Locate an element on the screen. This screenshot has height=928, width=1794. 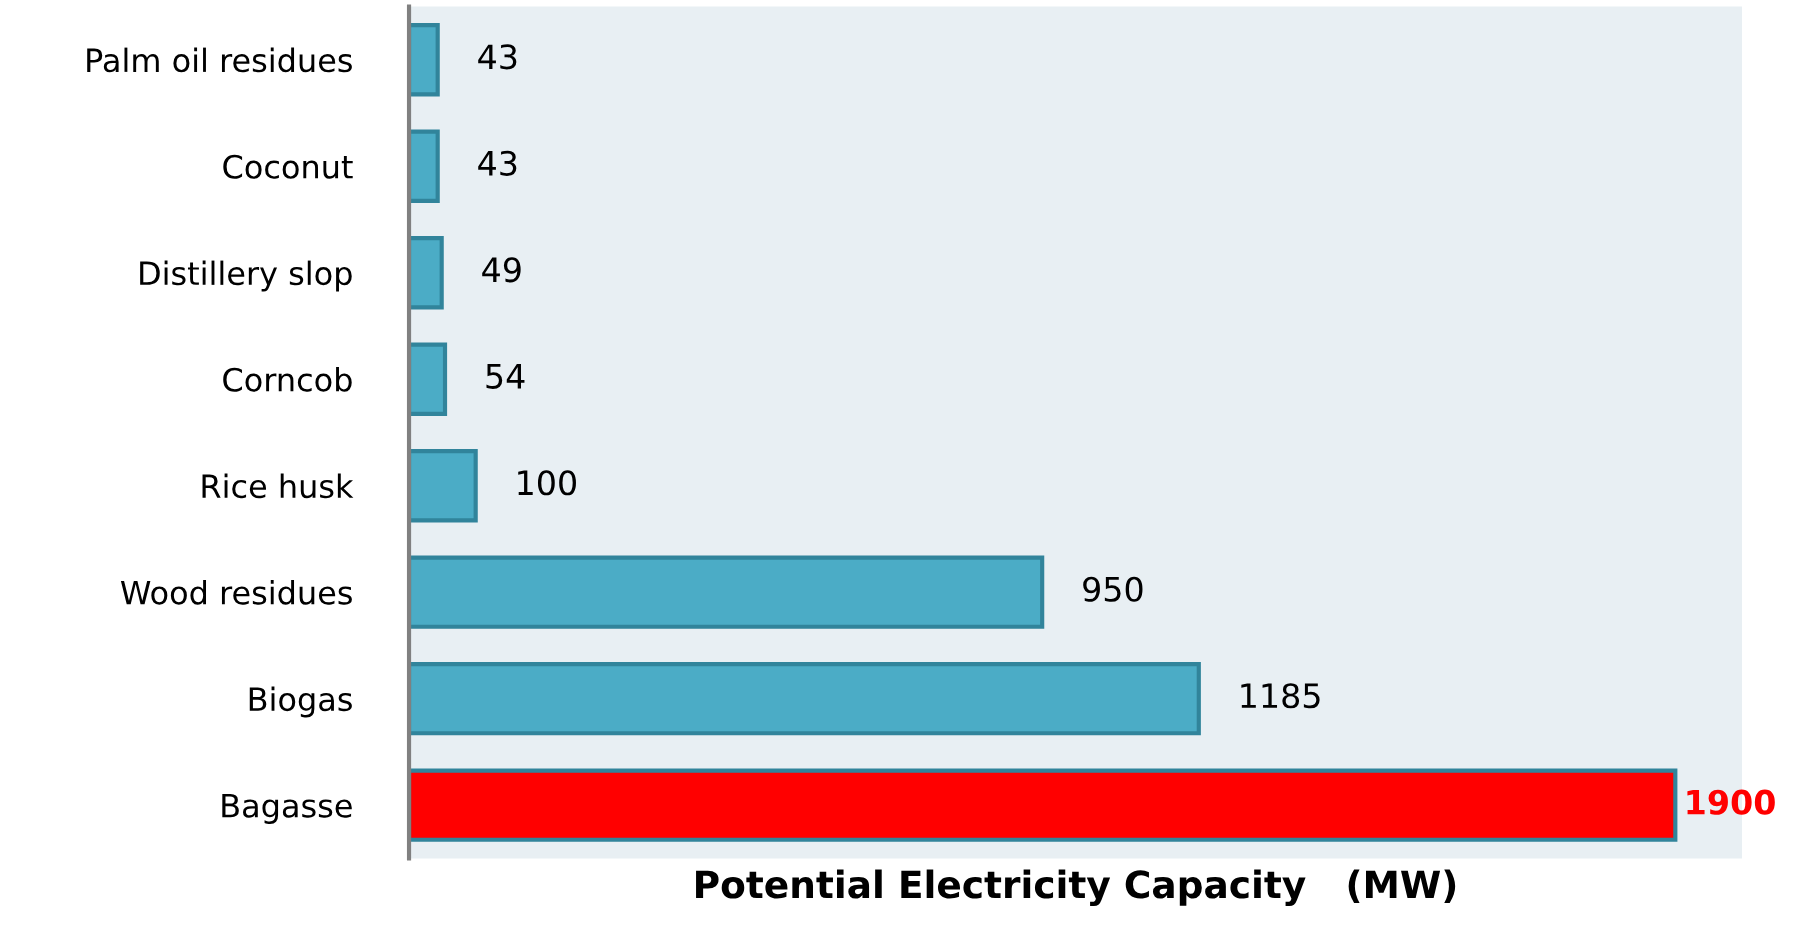
data-label: 100 is located at coordinates (547, 483).